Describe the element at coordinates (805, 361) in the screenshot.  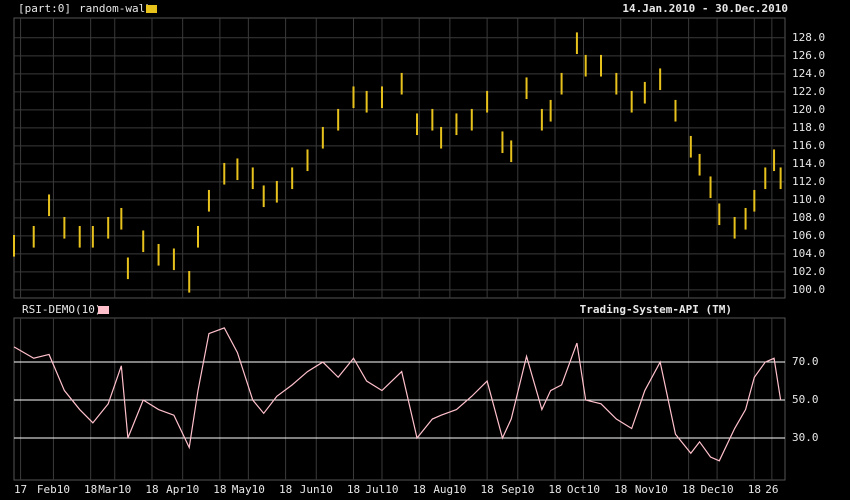
I see `y-tick-label: 70.0` at that location.